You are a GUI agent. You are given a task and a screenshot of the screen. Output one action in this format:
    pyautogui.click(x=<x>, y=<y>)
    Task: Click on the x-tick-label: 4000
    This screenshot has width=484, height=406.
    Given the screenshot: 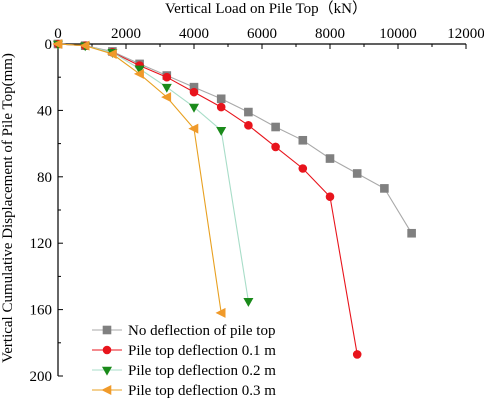 What is the action you would take?
    pyautogui.click(x=194, y=34)
    